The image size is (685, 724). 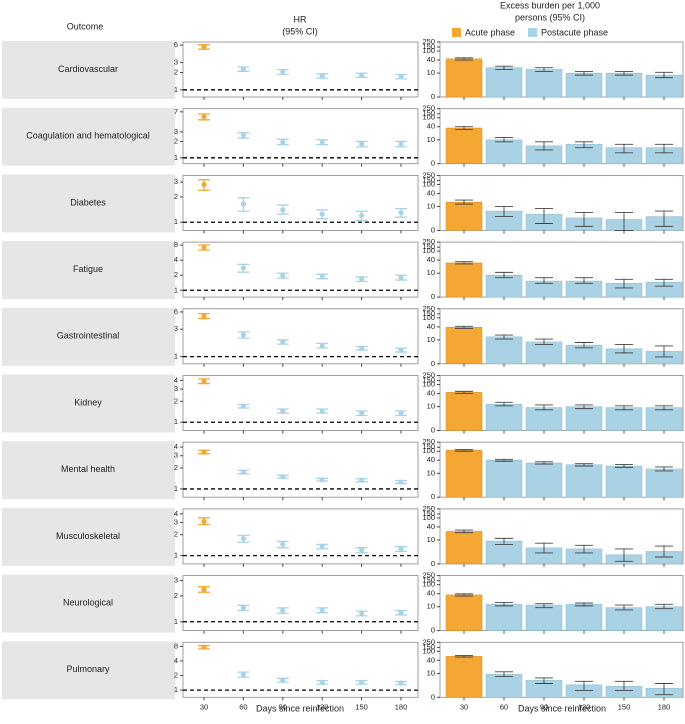 I want to click on outcome-label: Diabetes, so click(x=88, y=202).